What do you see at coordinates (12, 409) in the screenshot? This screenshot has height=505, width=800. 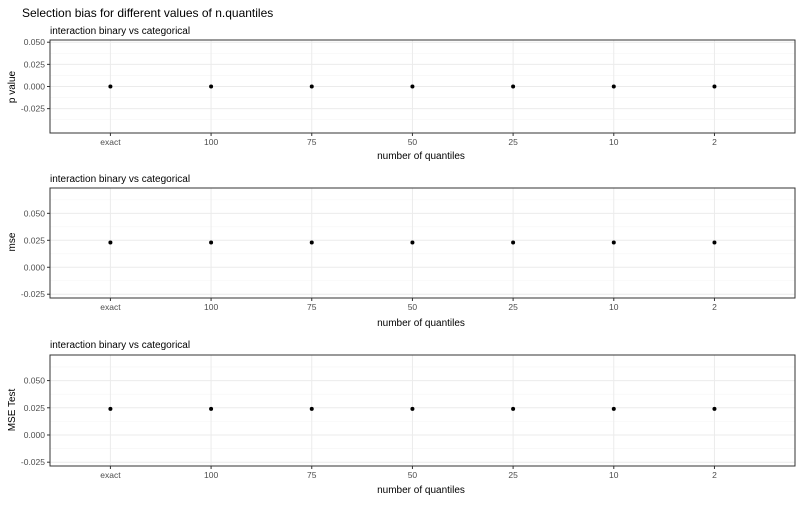 I see `y-axis-title: MSE Test` at bounding box center [12, 409].